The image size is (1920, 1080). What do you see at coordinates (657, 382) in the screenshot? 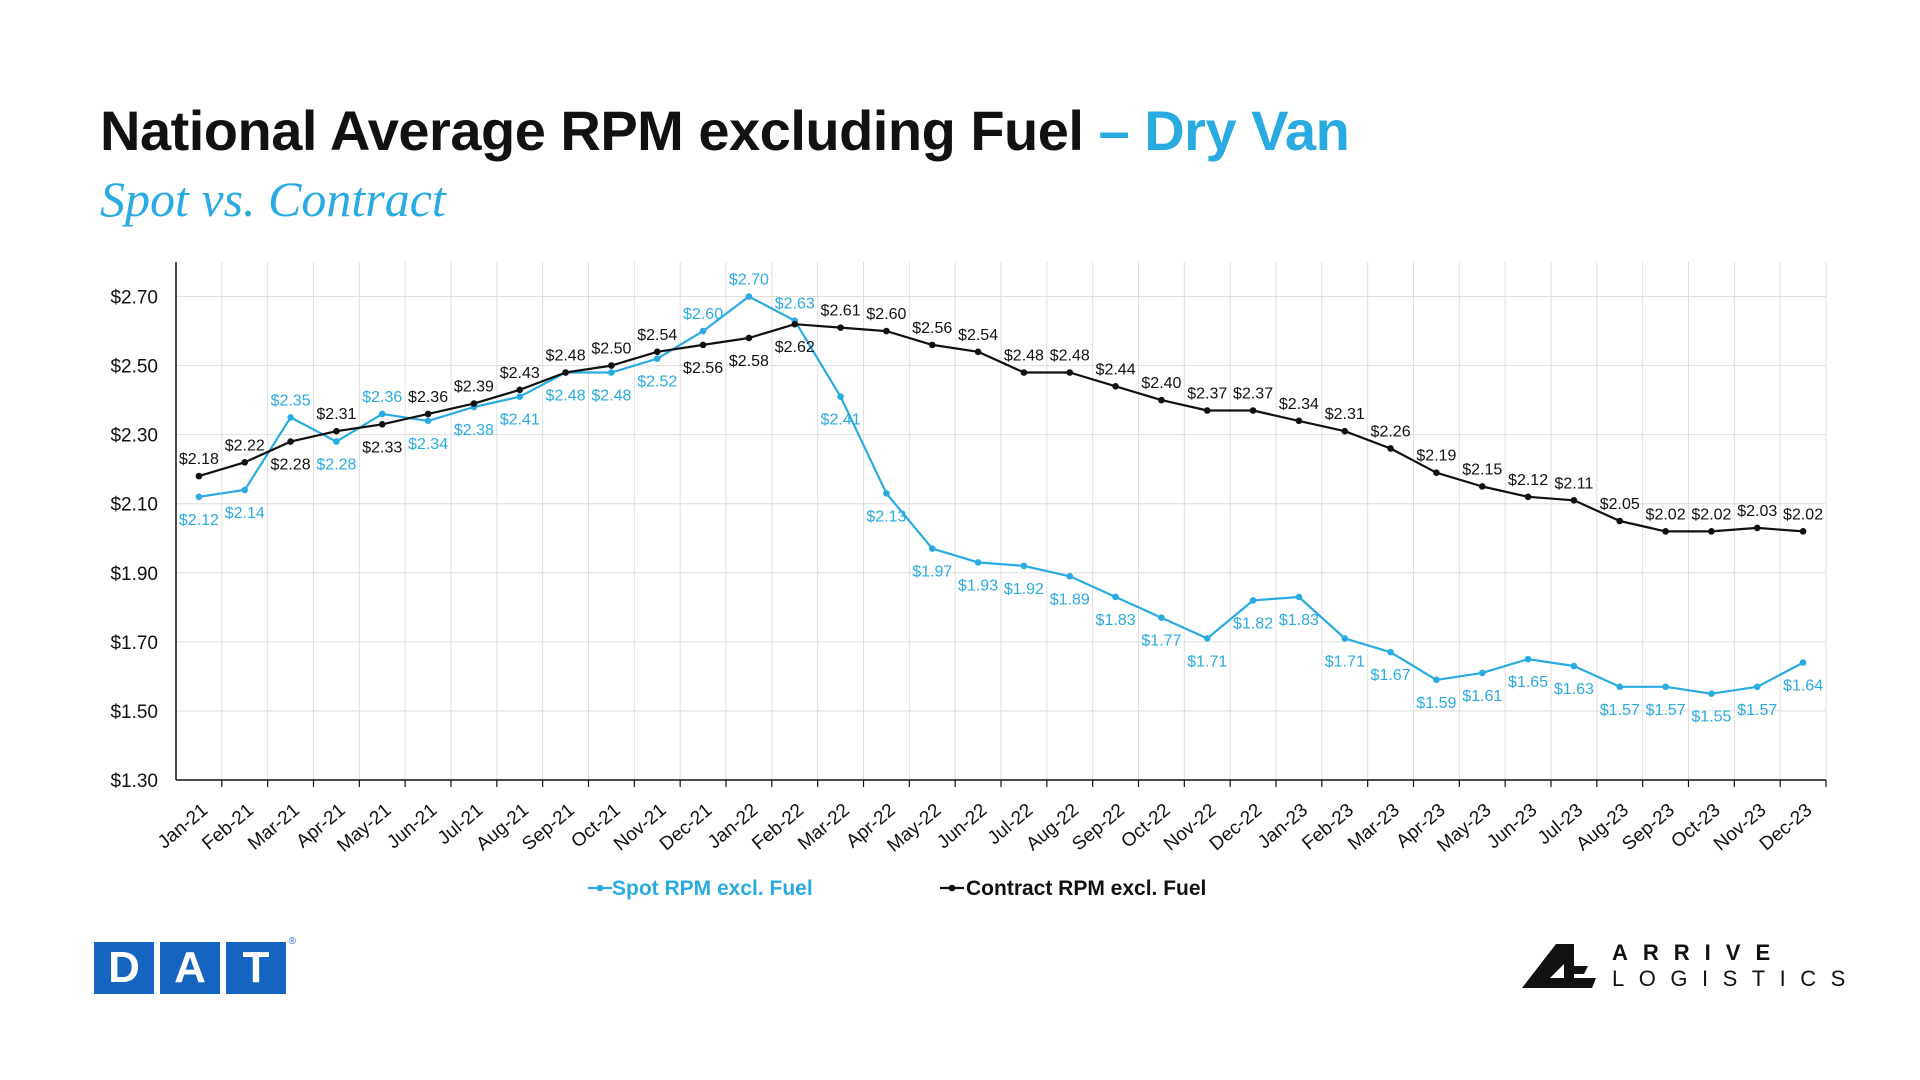
I see `data-label: $2.52` at bounding box center [657, 382].